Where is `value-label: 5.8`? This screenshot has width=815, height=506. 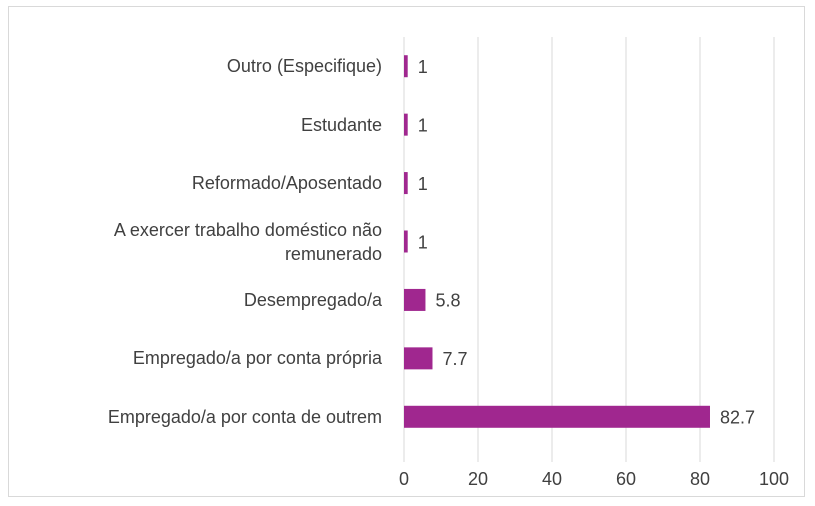
value-label: 5.8 is located at coordinates (447, 301).